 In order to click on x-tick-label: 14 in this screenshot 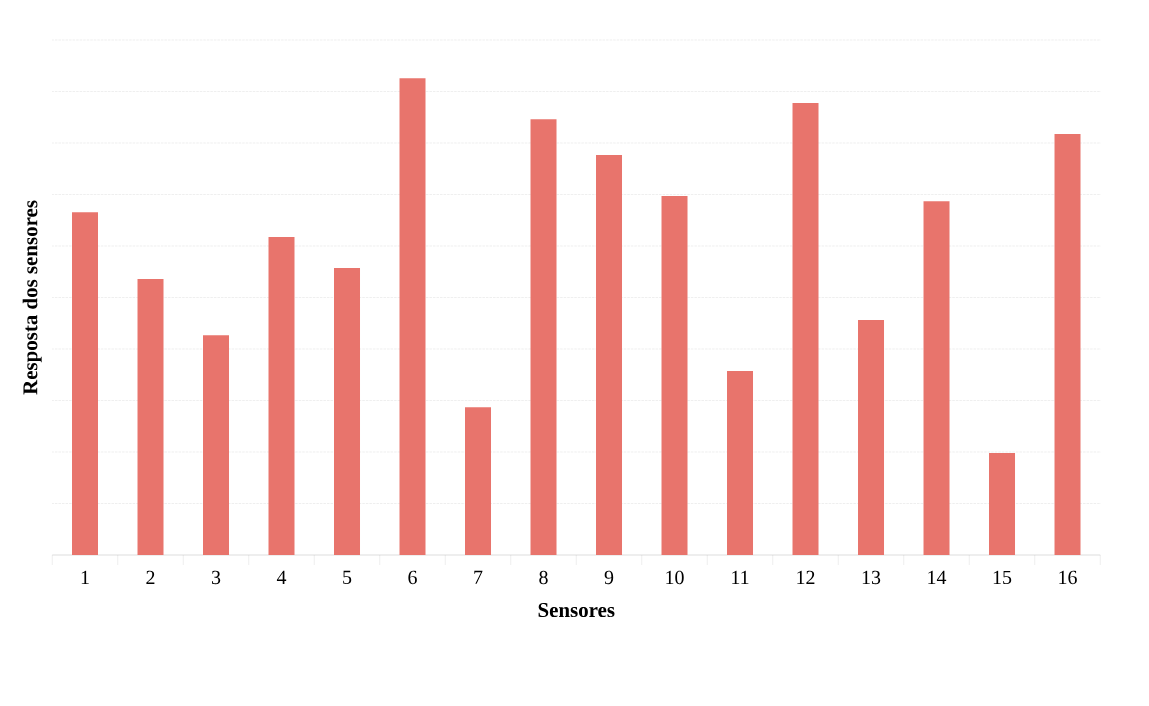, I will do `click(937, 577)`.